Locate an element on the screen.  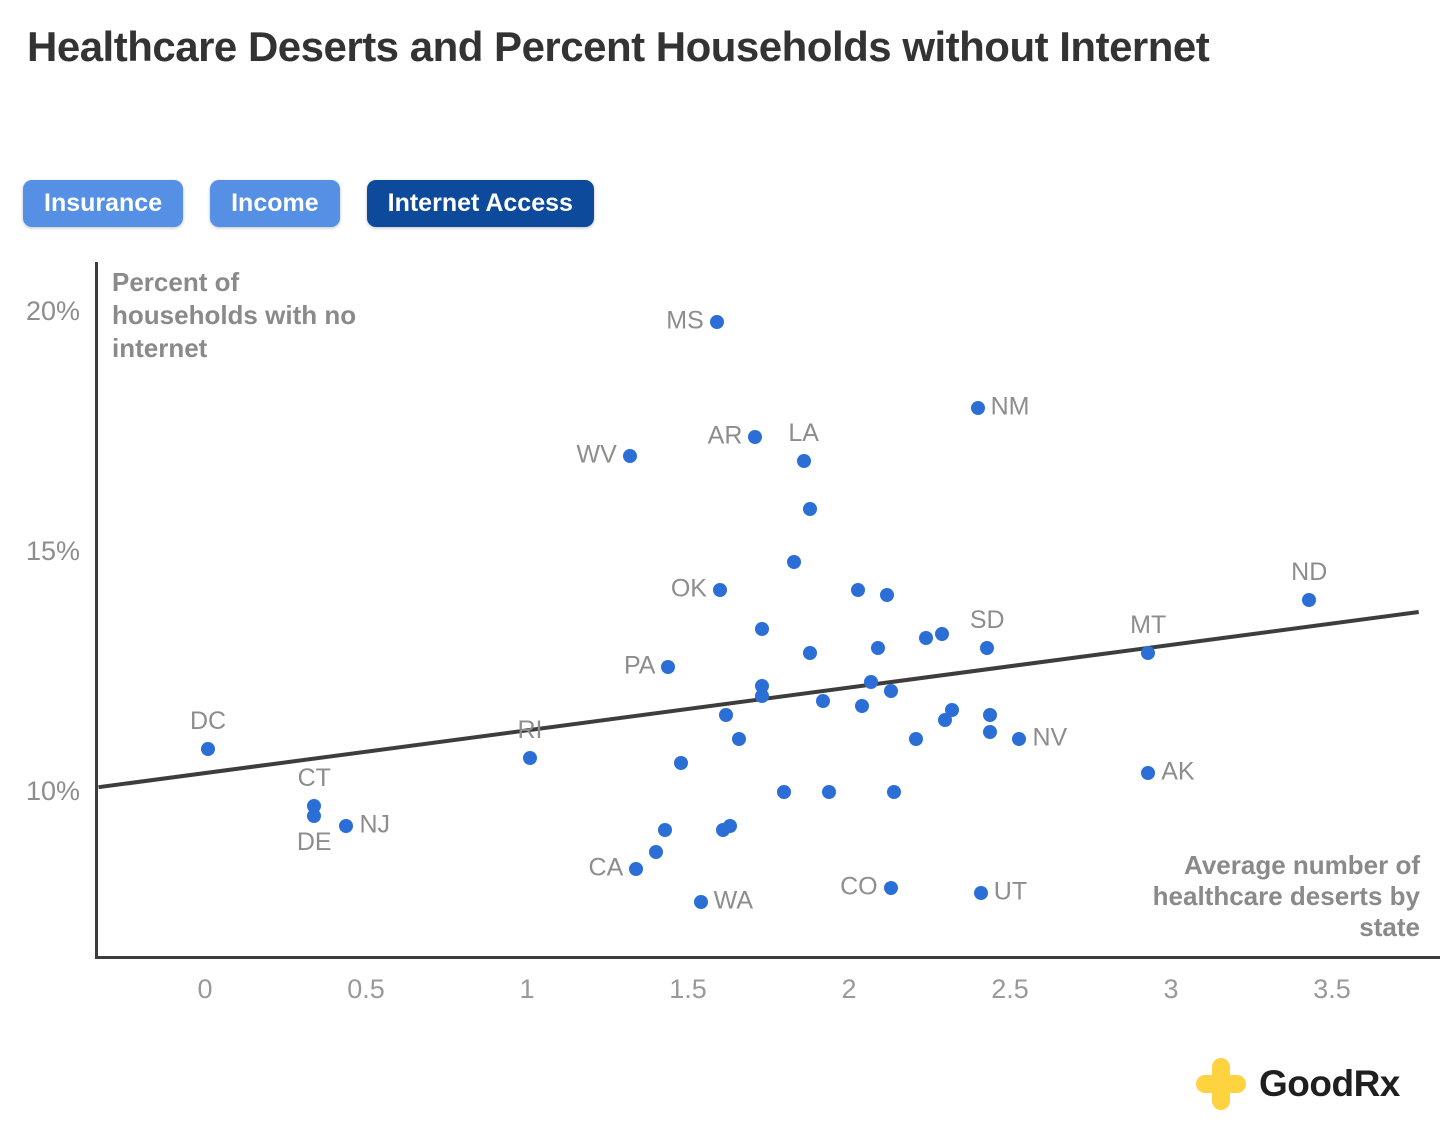
data-point-label-WV: WV is located at coordinates (596, 454).